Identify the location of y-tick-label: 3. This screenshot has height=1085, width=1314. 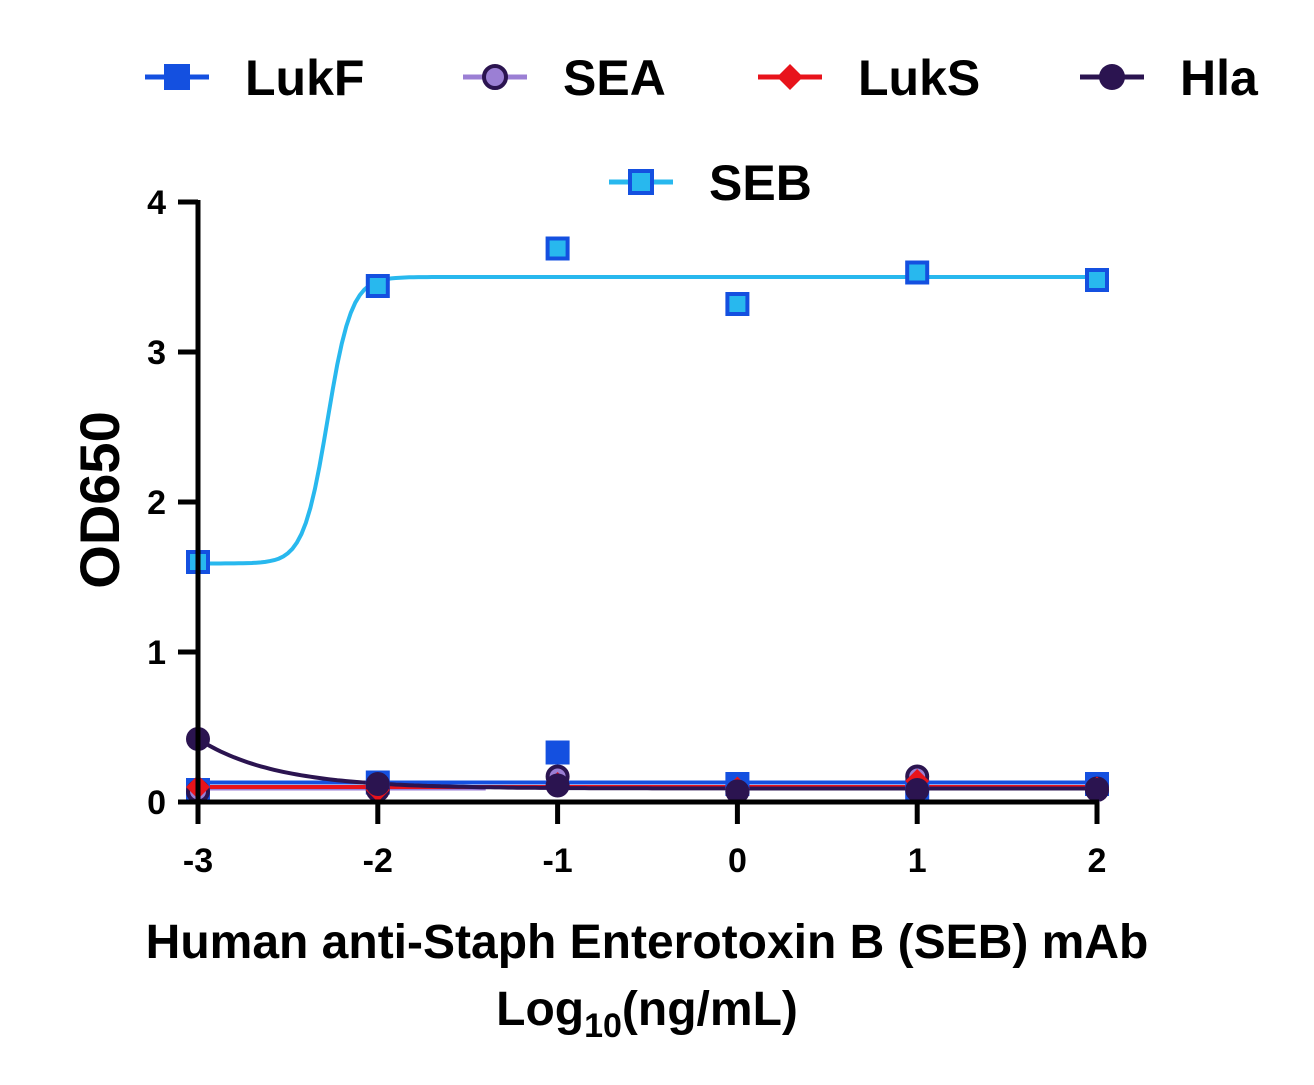
(156, 353).